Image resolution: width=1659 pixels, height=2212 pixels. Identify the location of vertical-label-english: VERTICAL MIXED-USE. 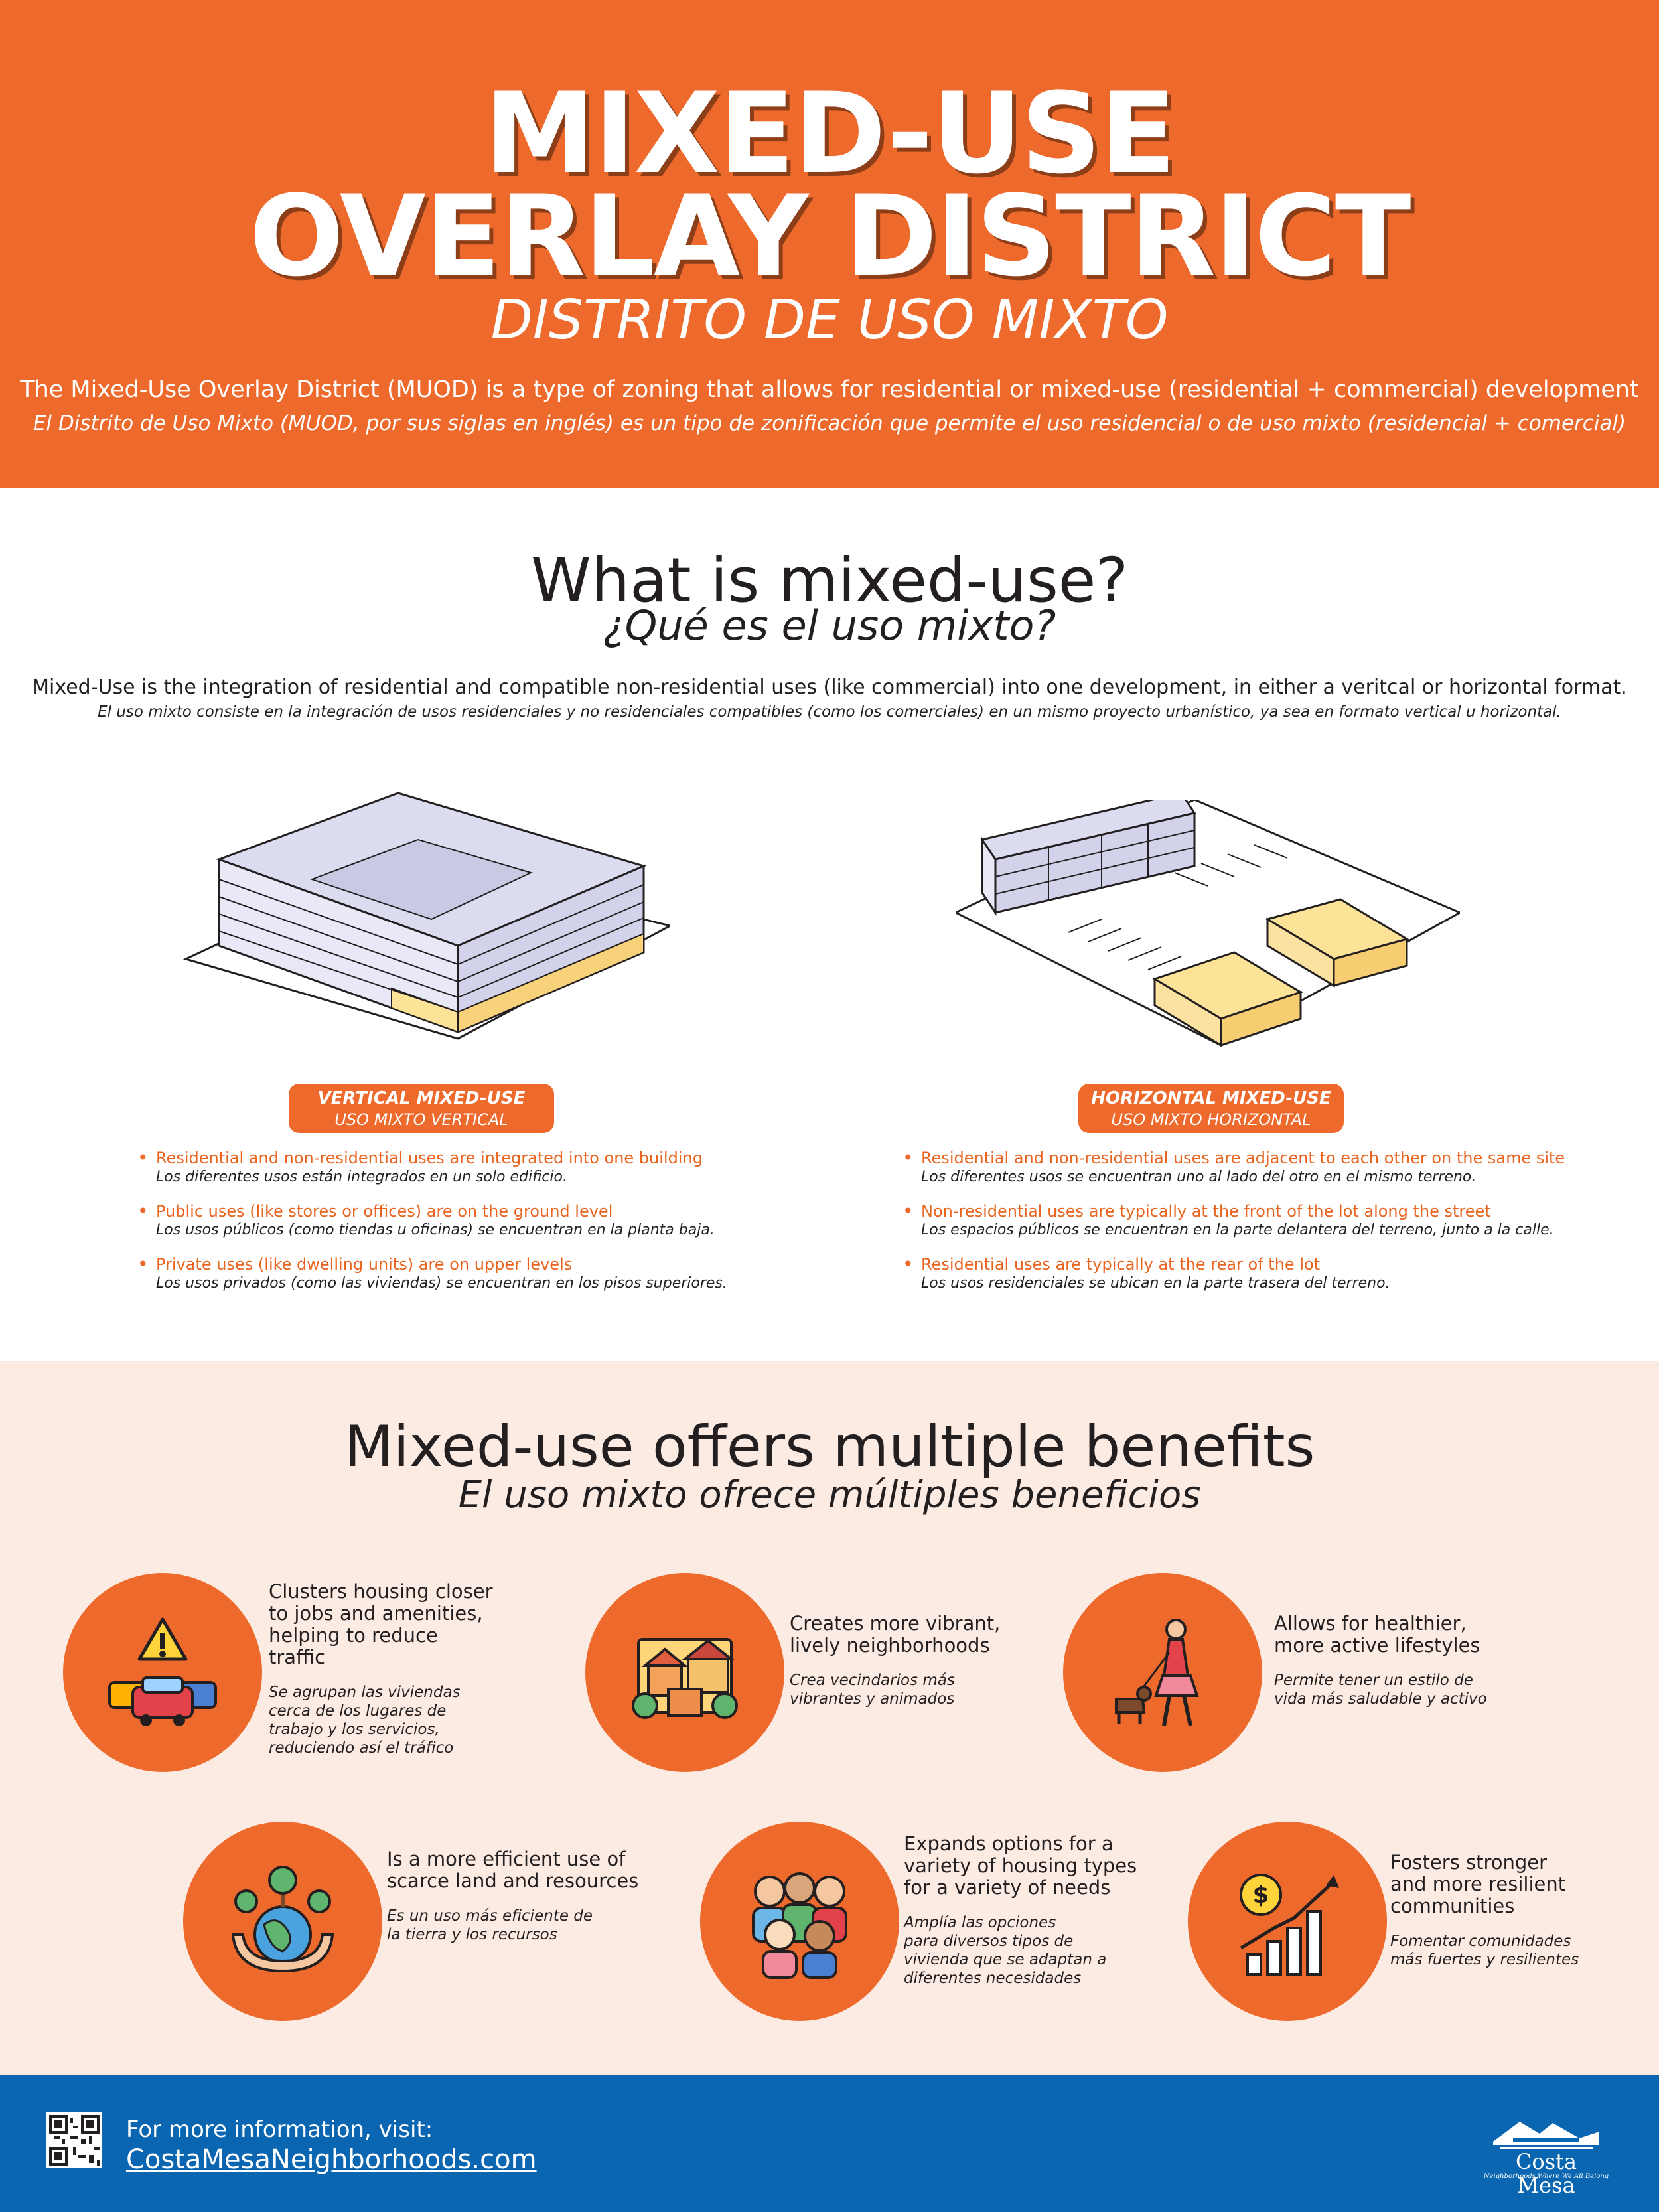
(421, 1098).